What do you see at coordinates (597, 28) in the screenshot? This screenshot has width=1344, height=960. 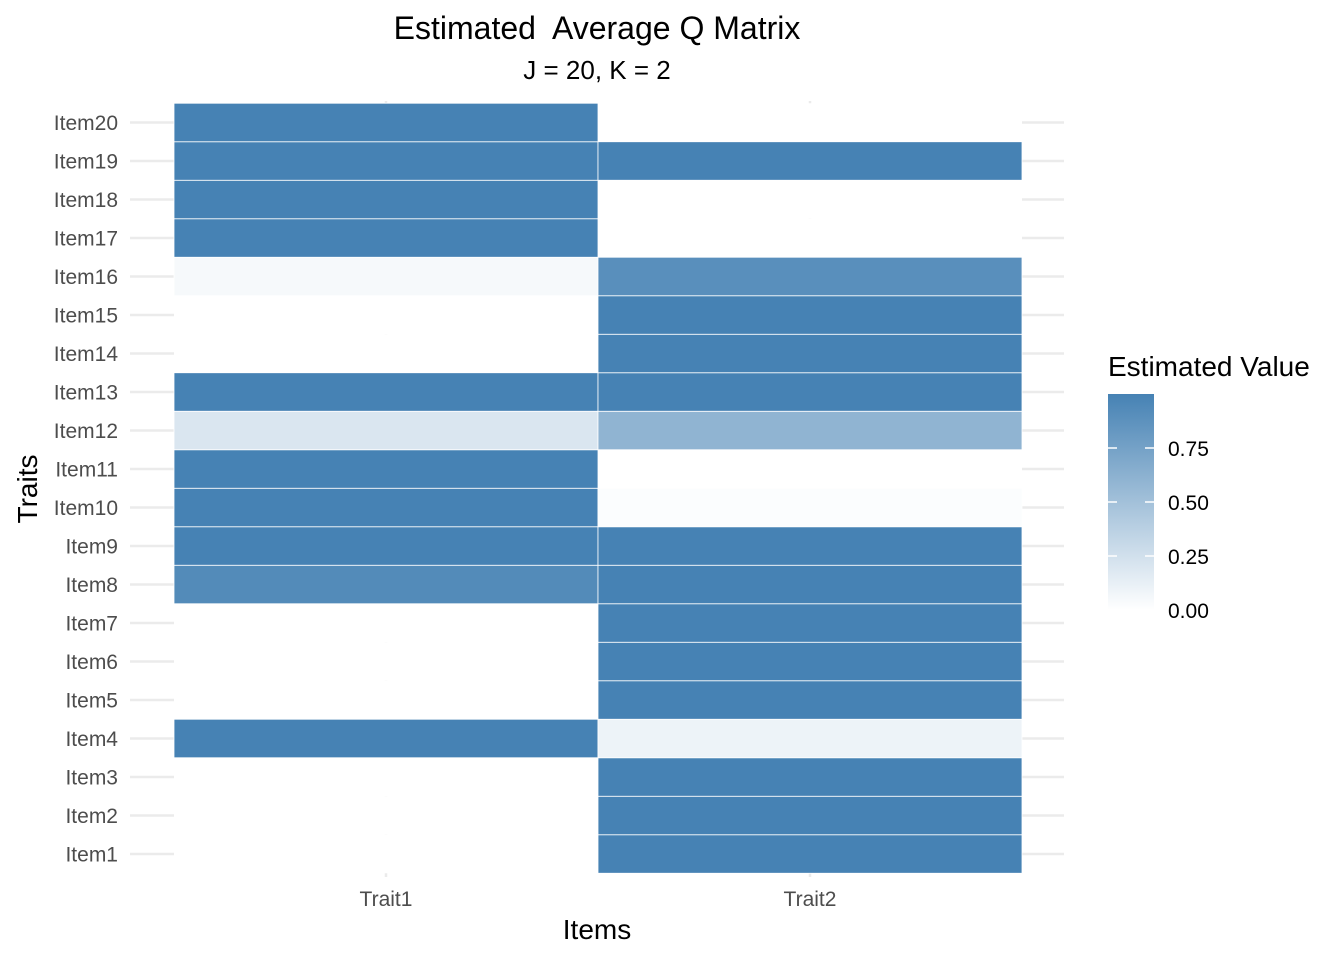 I see `chart-title: Estimated Average Q Matrix` at bounding box center [597, 28].